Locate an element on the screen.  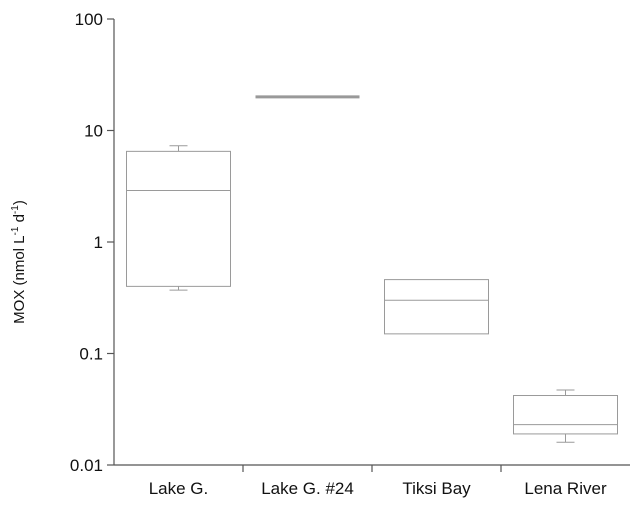
x-tick-label: Lena River is located at coordinates (565, 488).